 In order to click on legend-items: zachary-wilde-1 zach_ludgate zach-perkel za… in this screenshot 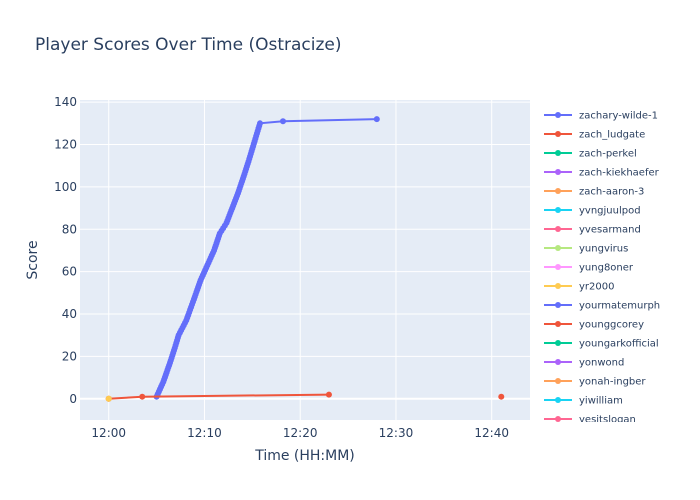, I will do `click(602, 268)`.